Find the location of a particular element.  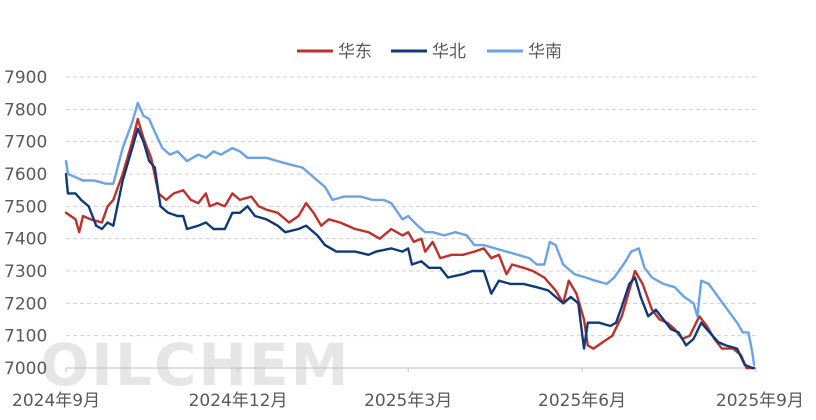

y-tick-label: 7600 is located at coordinates (25, 175).